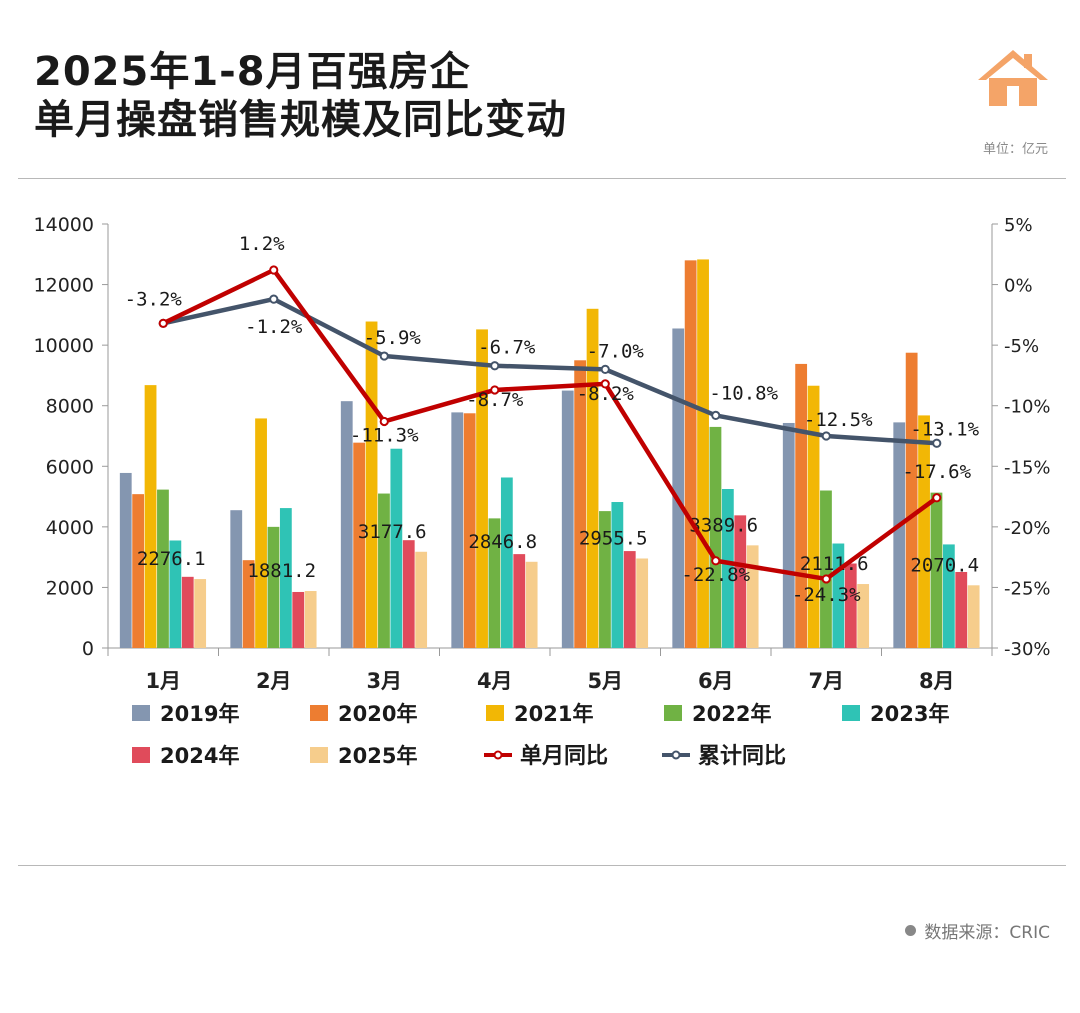  I want to click on cumulative-yoy-label: -13.1%, so click(944, 429).